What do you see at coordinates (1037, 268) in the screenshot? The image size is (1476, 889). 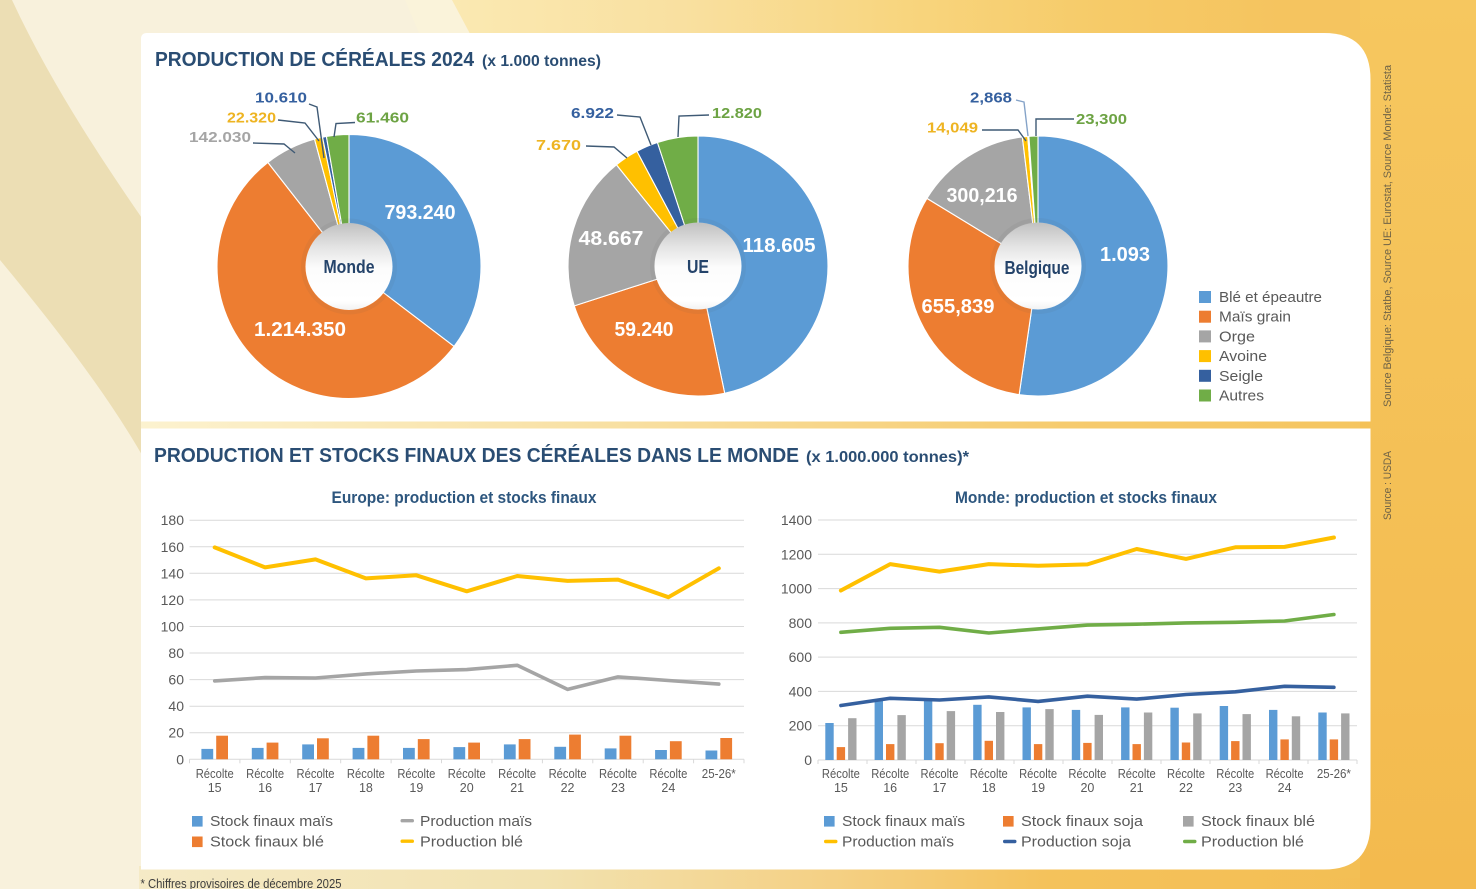 I see `svg-text: Belgique` at bounding box center [1037, 268].